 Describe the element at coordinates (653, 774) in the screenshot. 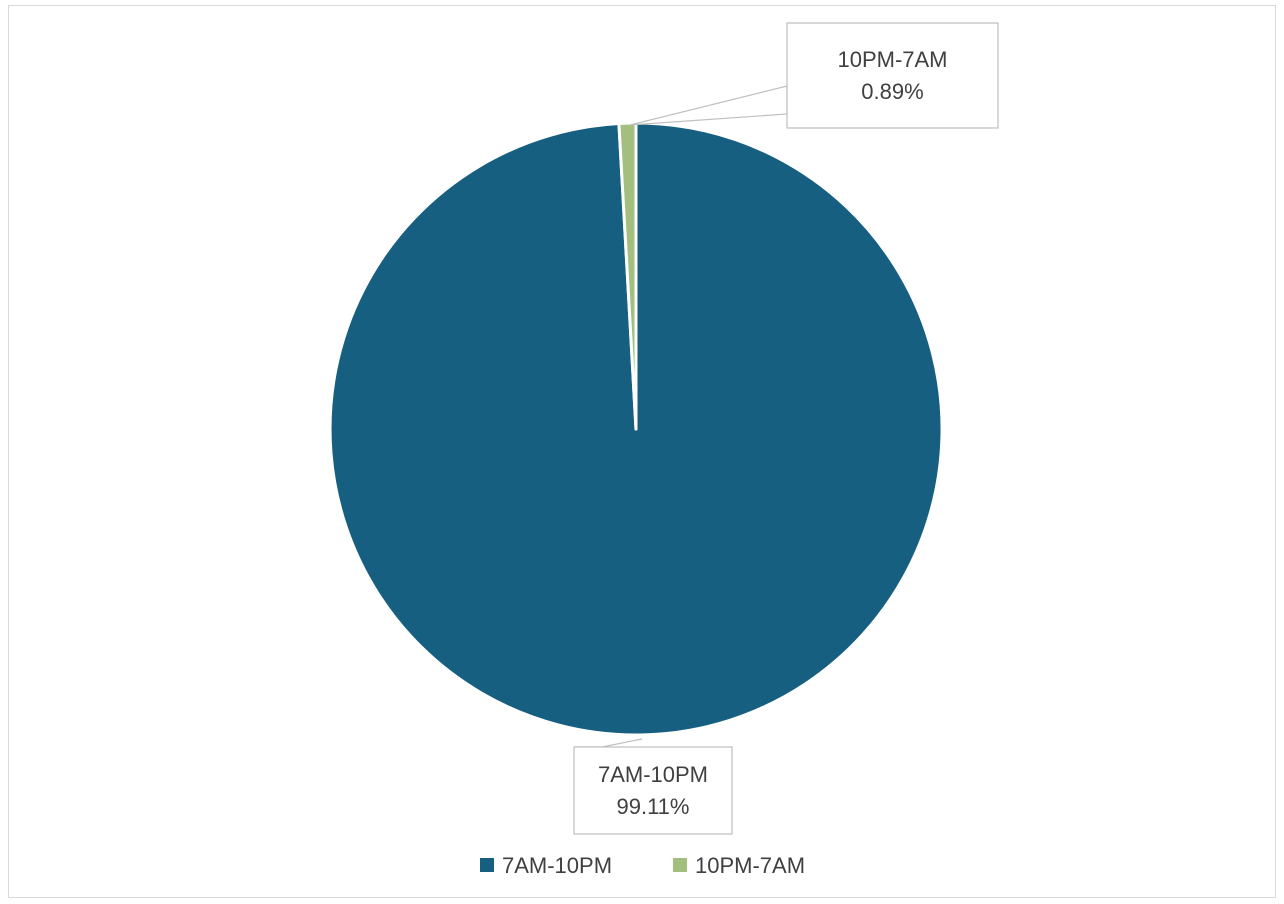

I see `data-label-category: 7AM-10PM` at that location.